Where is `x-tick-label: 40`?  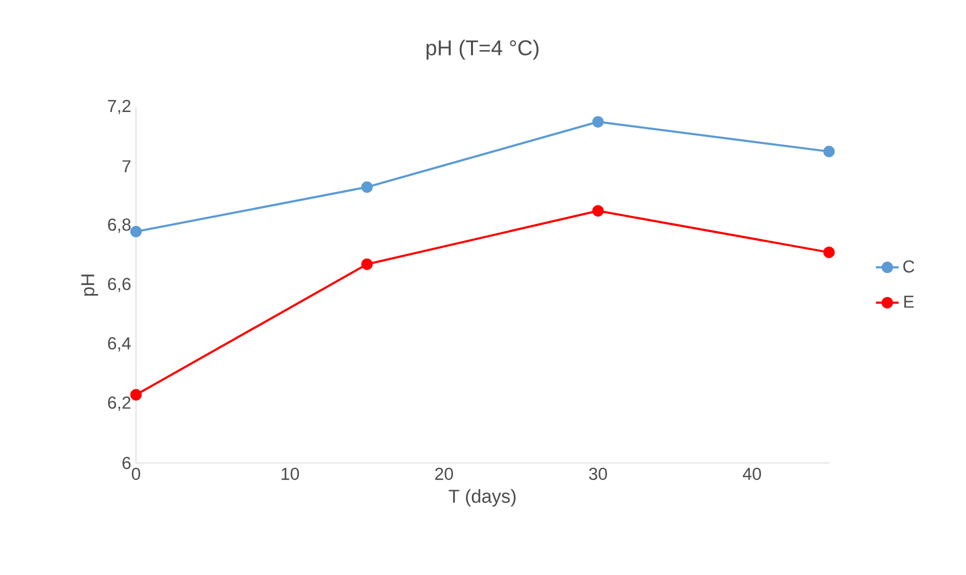
x-tick-label: 40 is located at coordinates (751, 474).